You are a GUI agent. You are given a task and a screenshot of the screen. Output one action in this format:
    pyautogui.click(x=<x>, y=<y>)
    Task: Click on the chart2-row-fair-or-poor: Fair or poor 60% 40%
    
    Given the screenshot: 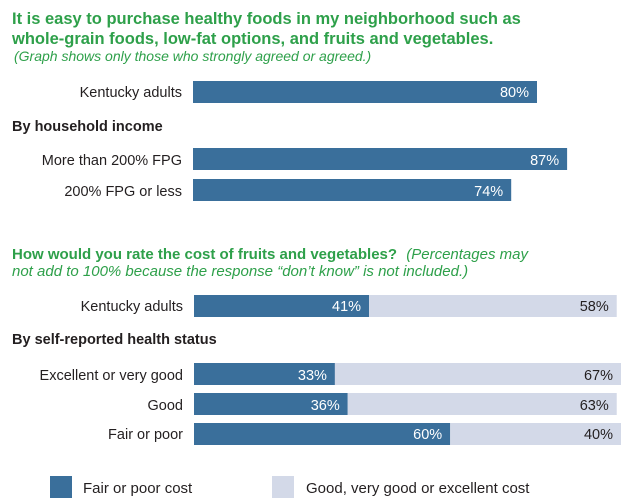 What is the action you would take?
    pyautogui.click(x=364, y=434)
    